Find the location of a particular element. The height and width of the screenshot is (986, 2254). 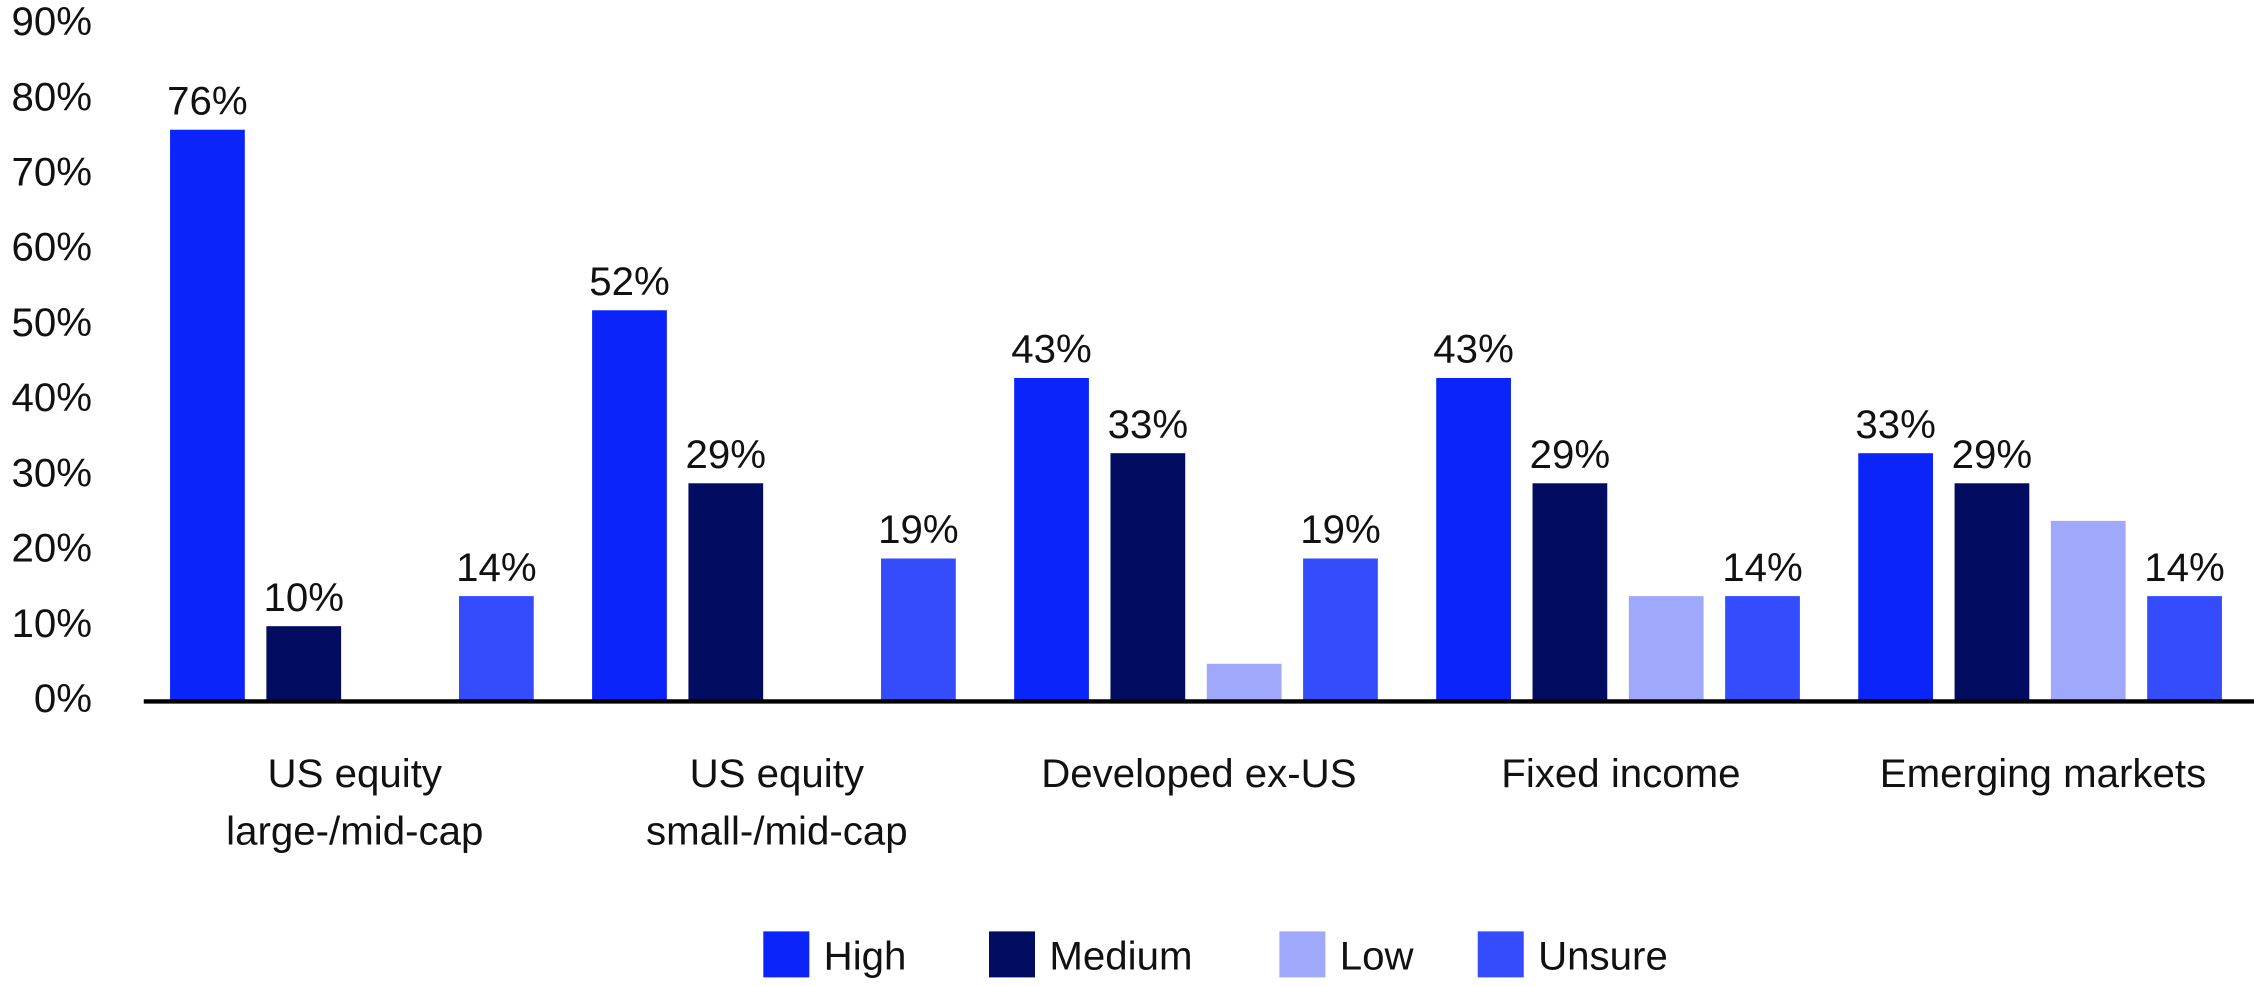

y-tick-label: 30% is located at coordinates (51, 472).